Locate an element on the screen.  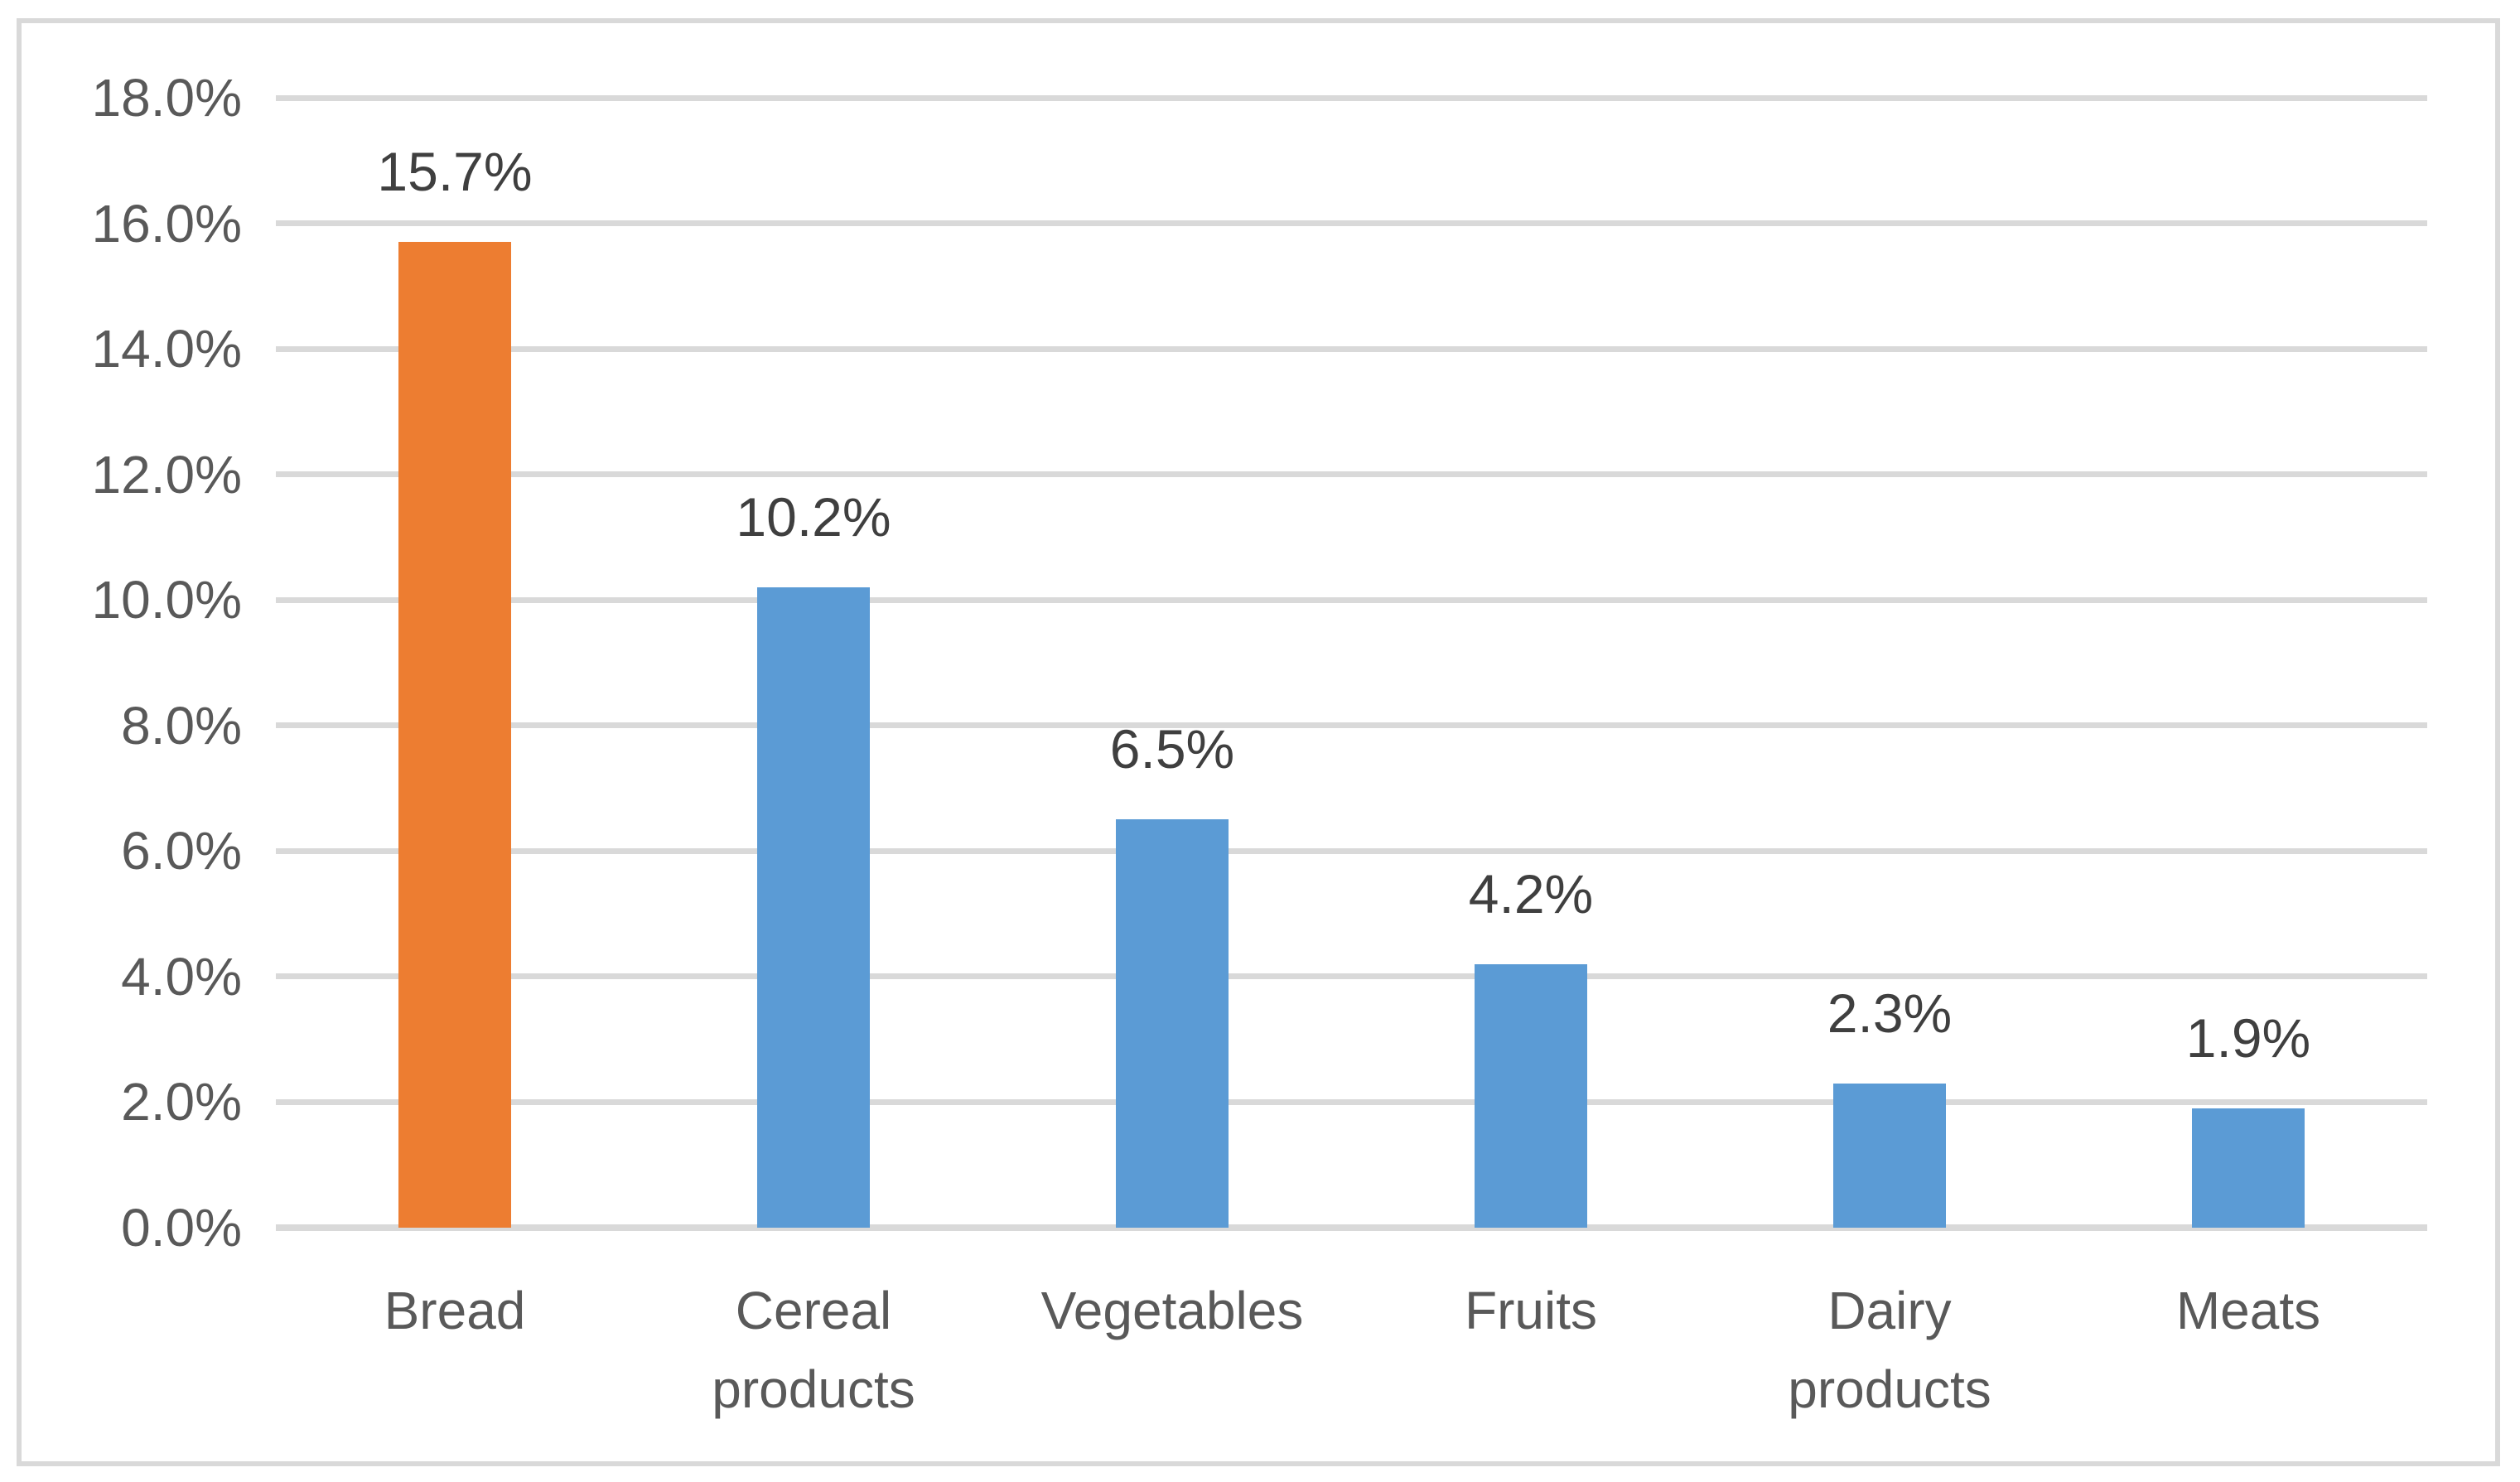
data-label-fruits: 4.2% is located at coordinates (1531, 893).